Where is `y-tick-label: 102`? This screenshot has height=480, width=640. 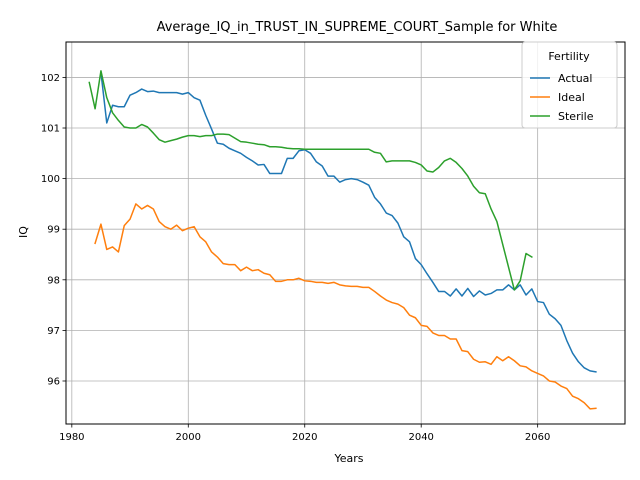 y-tick-label: 102 is located at coordinates (50, 78).